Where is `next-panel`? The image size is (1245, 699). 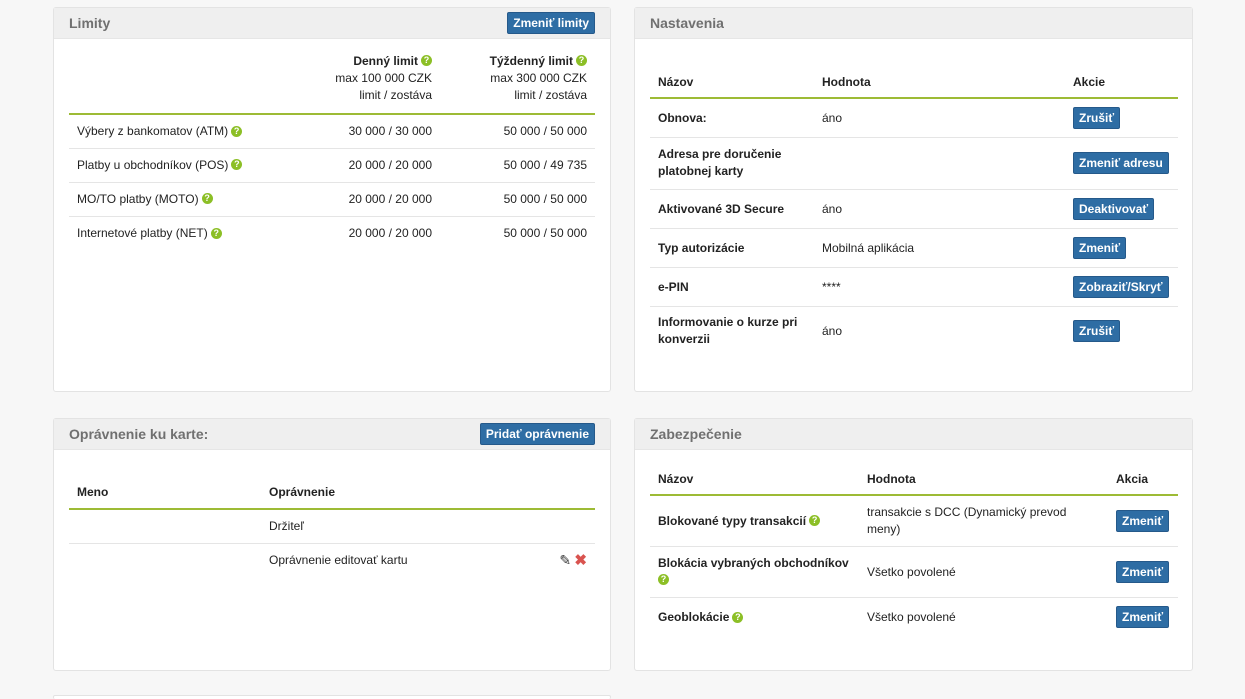 next-panel is located at coordinates (332, 697).